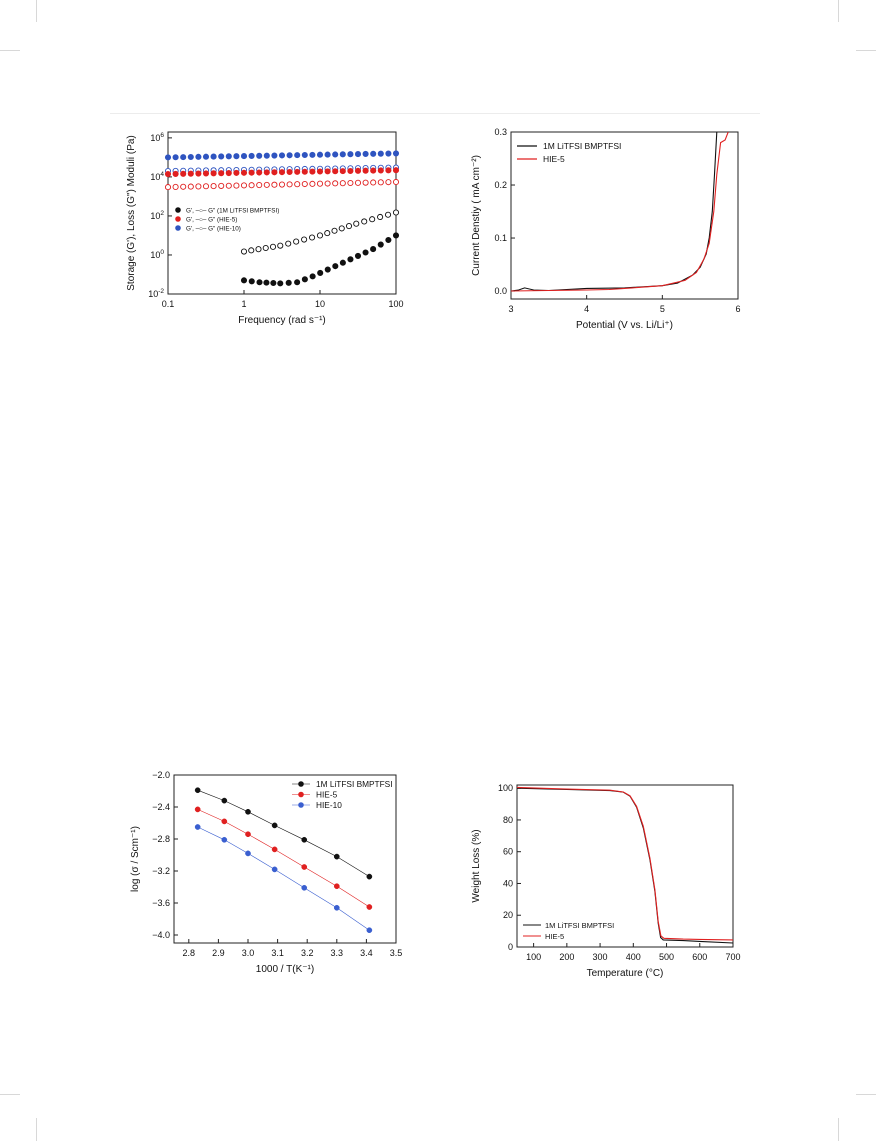  Describe the element at coordinates (248, 953) in the screenshot. I see `x-tick-label: 3.0` at that location.